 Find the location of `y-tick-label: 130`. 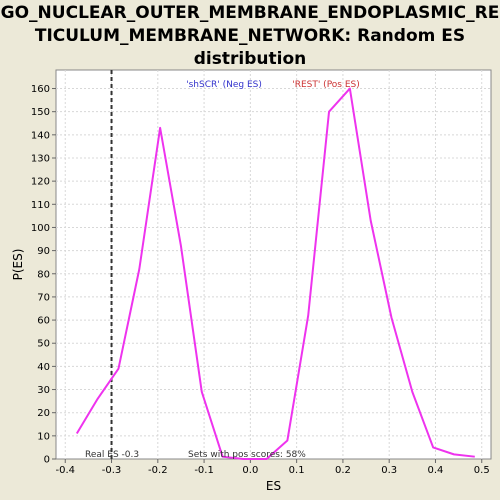

y-tick-label: 130 is located at coordinates (40, 158).